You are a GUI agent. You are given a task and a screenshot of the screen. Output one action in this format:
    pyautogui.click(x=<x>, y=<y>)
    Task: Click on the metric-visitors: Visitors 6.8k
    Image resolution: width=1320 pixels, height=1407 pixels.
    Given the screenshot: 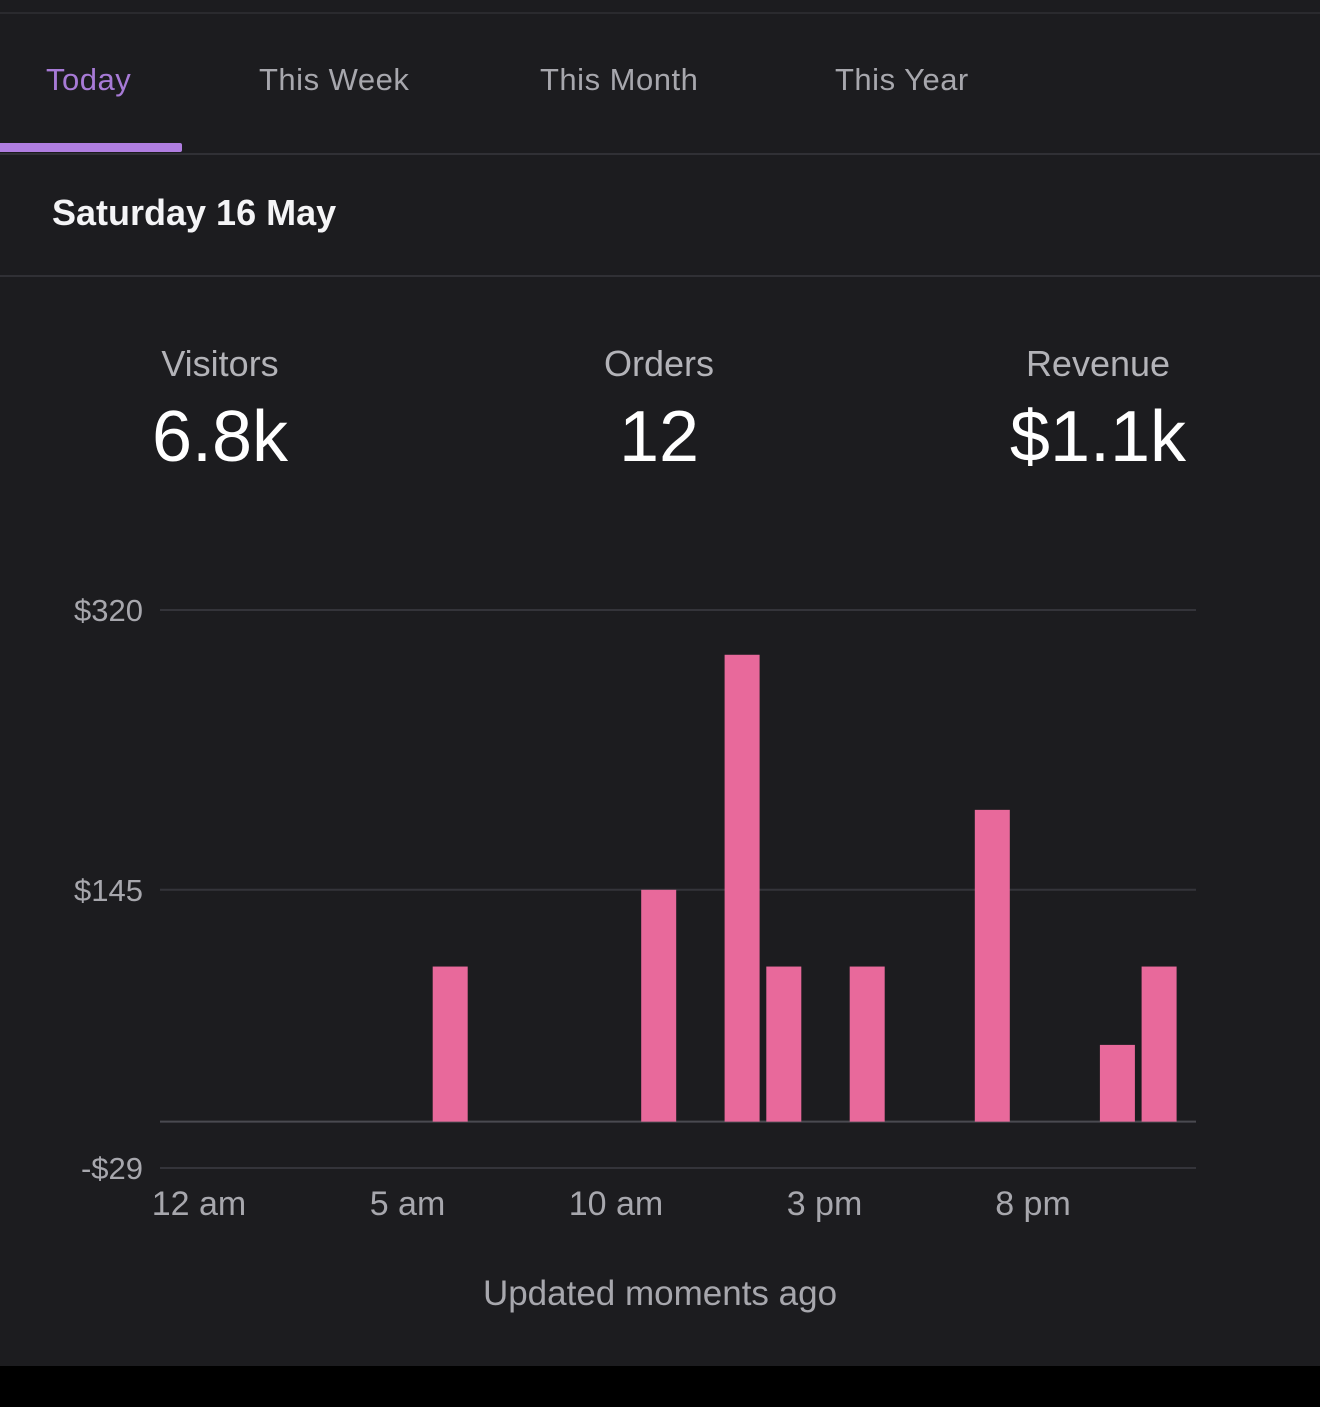 What is the action you would take?
    pyautogui.click(x=220, y=410)
    